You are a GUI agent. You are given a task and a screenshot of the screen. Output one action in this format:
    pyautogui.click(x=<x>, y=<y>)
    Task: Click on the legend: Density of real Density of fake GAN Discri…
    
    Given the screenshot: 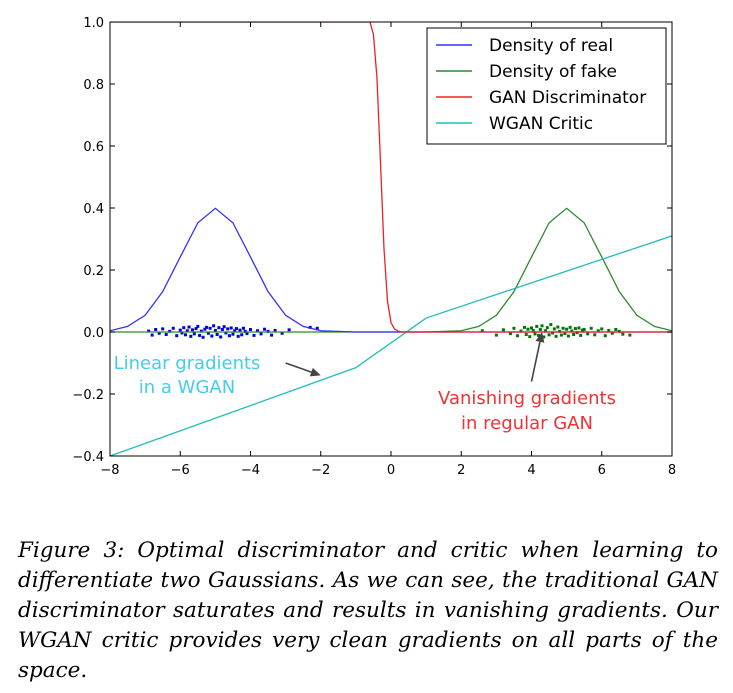 What is the action you would take?
    pyautogui.click(x=546, y=86)
    